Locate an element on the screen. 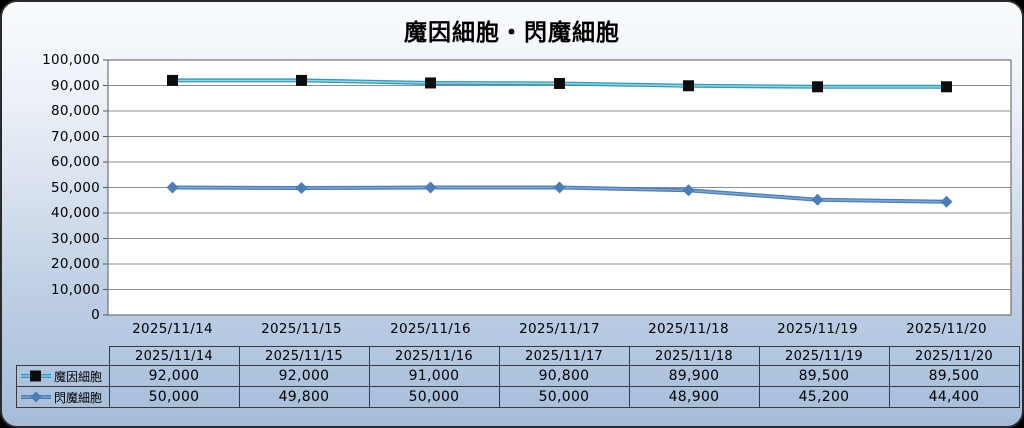 This screenshot has height=428, width=1024. table-header-date: 2025/11/14 is located at coordinates (174, 356).